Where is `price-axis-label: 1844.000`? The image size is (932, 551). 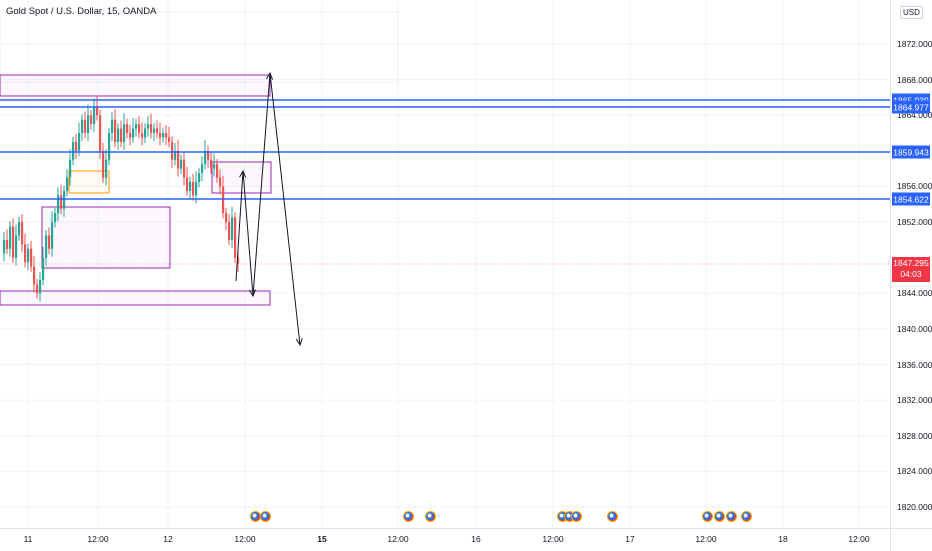
price-axis-label: 1844.000 is located at coordinates (914, 293).